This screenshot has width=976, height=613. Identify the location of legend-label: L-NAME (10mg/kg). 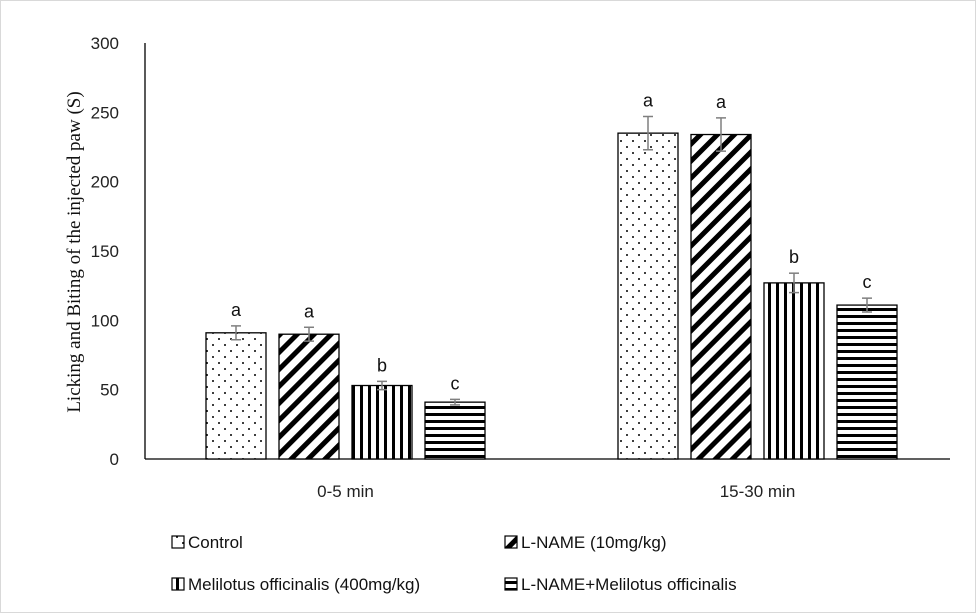
(593, 542).